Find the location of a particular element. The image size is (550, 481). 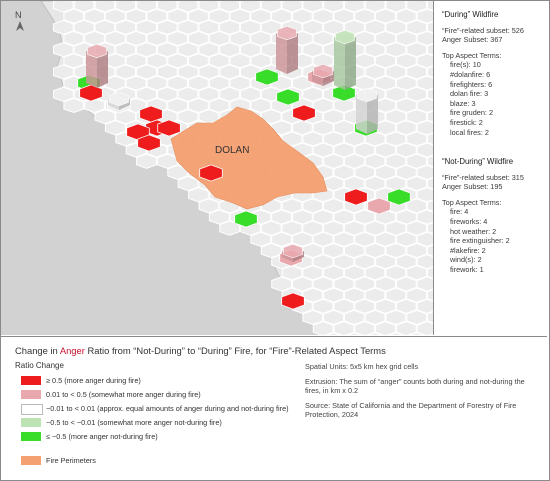

legend-title-anger: Anger is located at coordinates (72, 350).